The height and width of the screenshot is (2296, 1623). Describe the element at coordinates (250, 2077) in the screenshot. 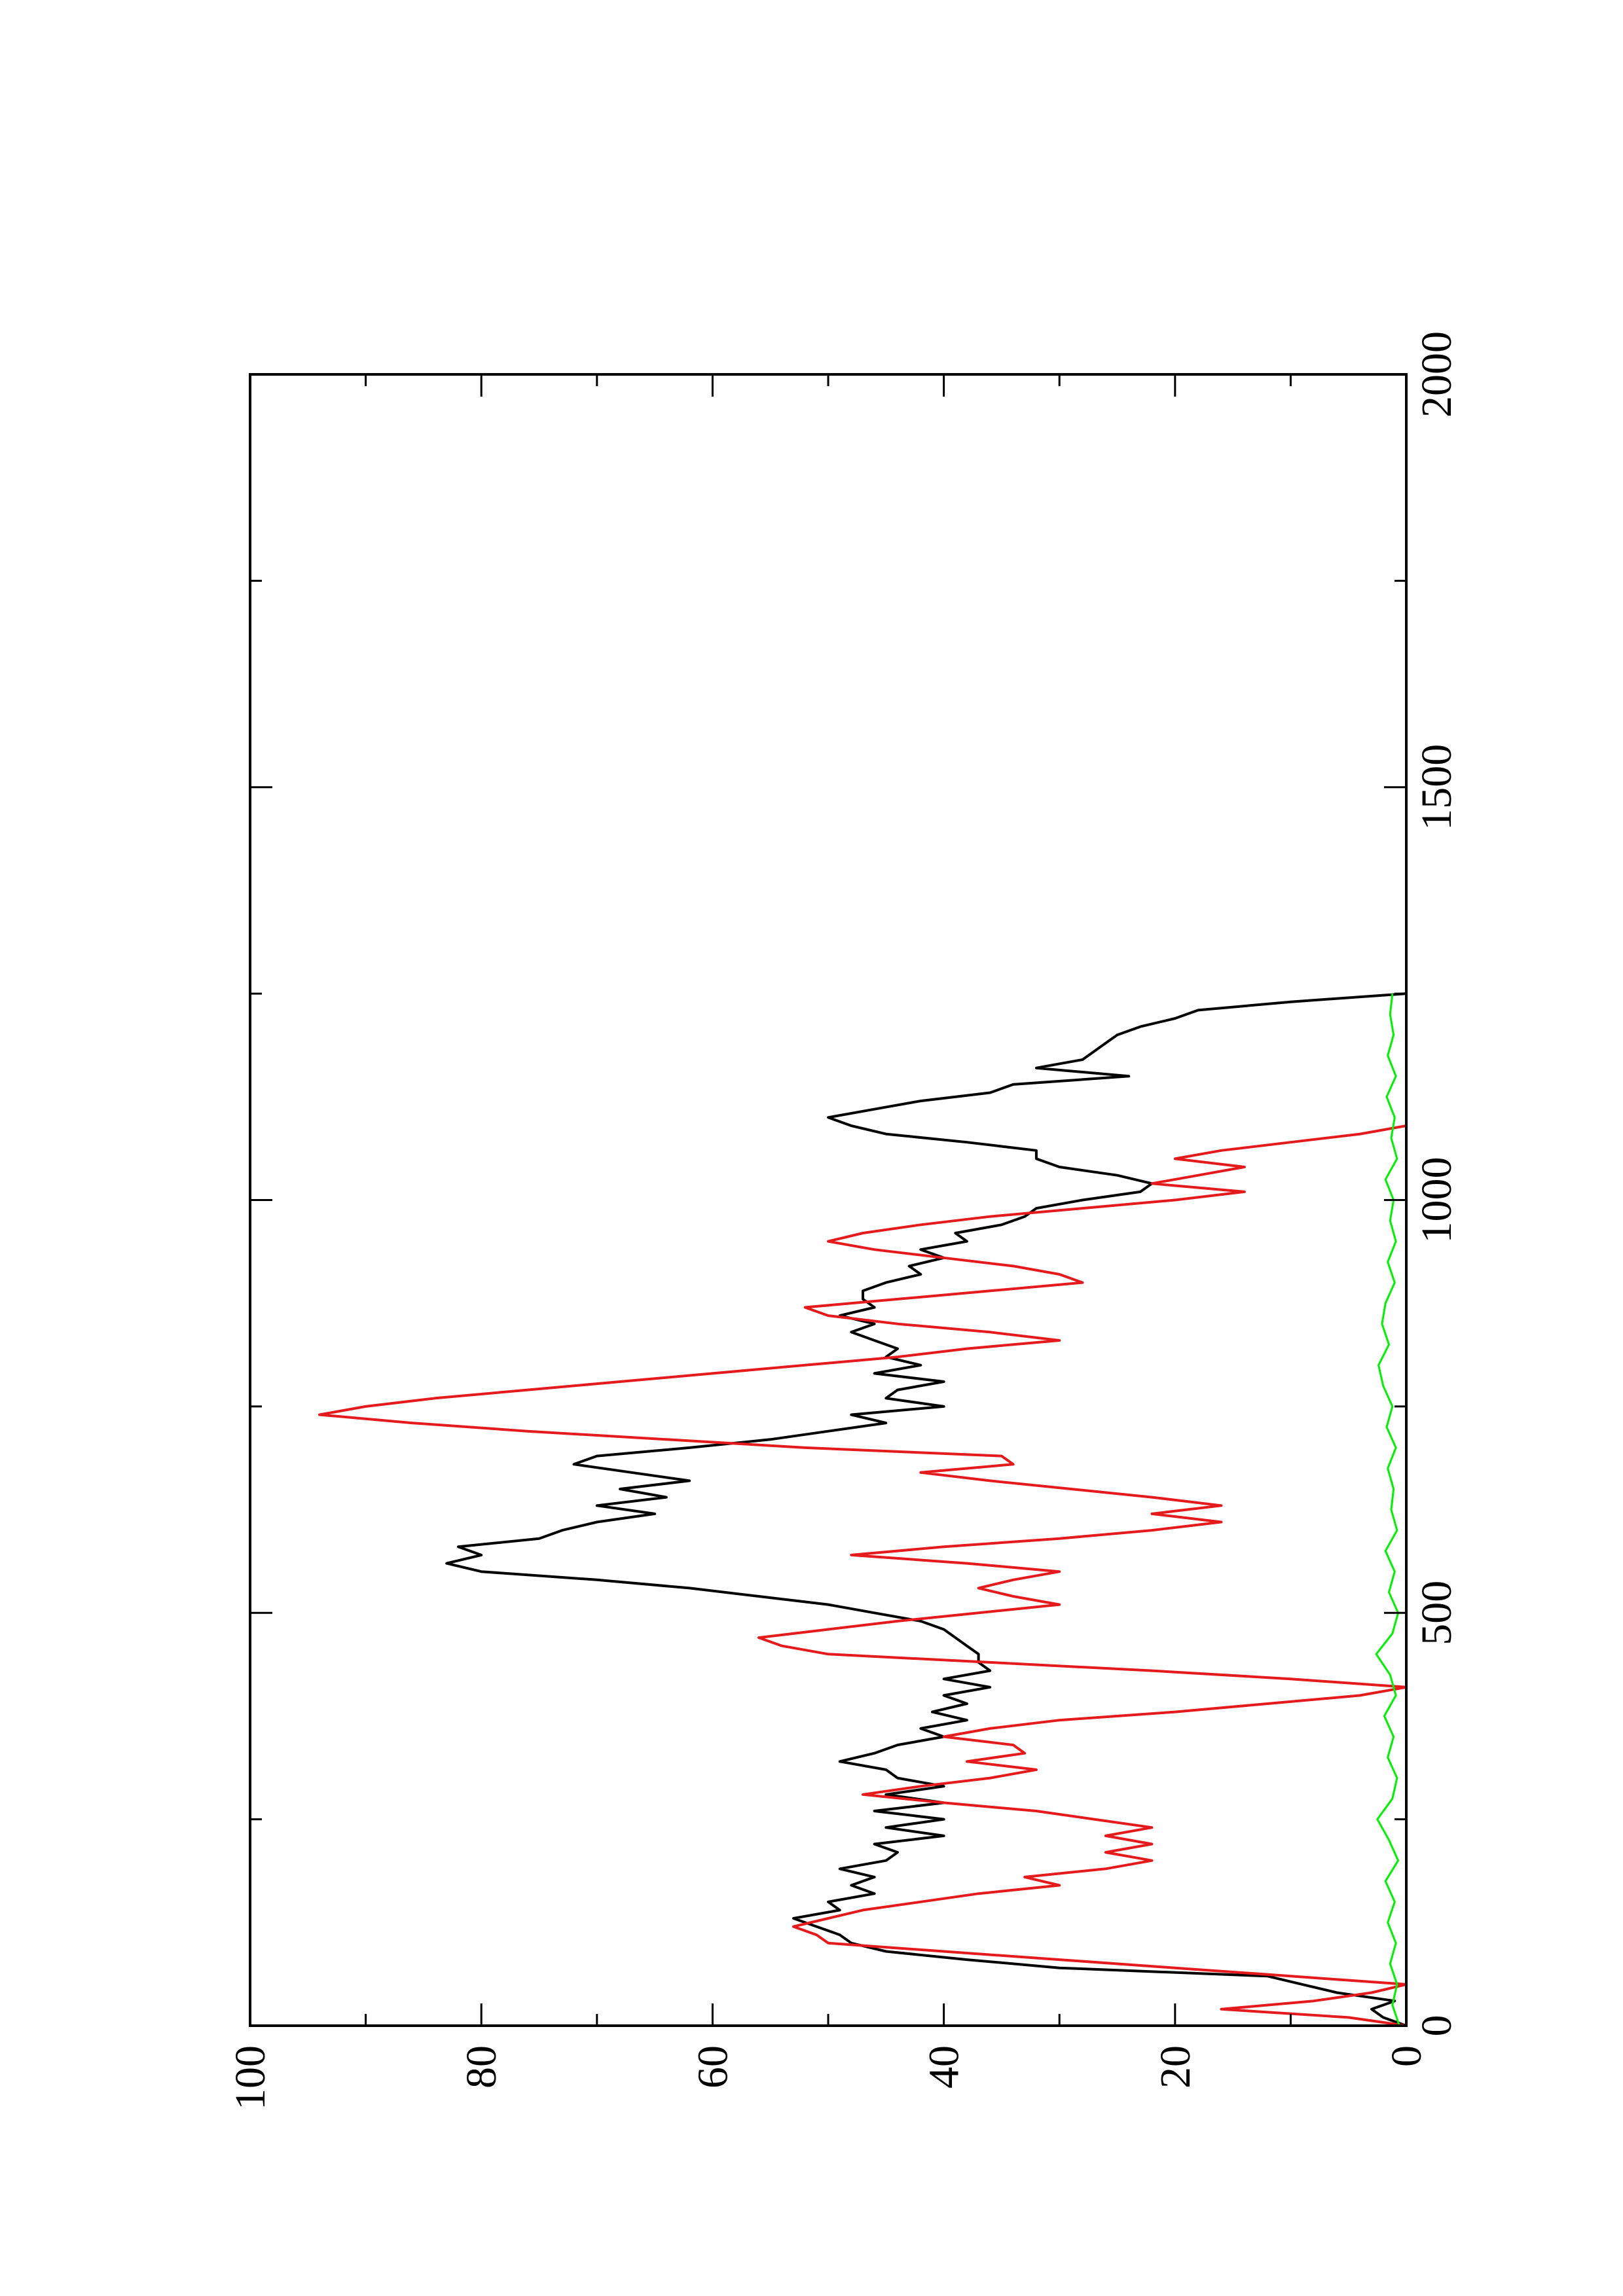

I see `y-tick-label: 100` at that location.